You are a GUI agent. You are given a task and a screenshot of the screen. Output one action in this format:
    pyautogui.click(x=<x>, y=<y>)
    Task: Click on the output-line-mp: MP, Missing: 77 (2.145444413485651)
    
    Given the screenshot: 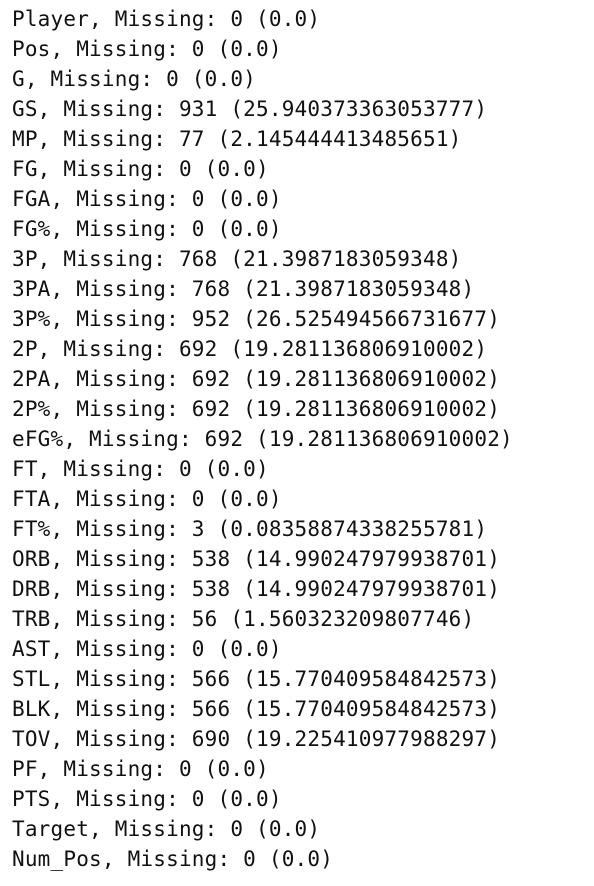 What is the action you would take?
    pyautogui.click(x=237, y=139)
    